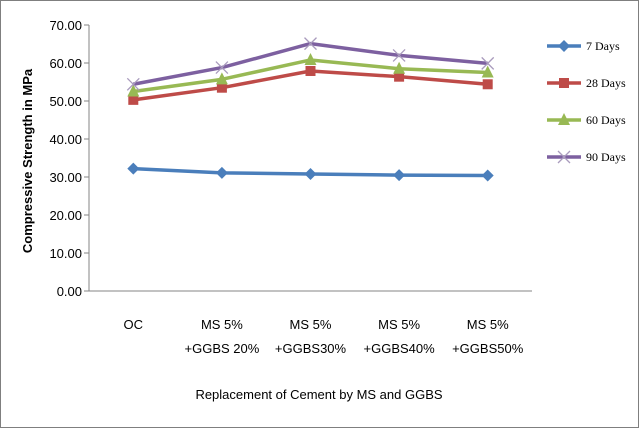  What do you see at coordinates (606, 120) in the screenshot?
I see `legend-label: 60 Days` at bounding box center [606, 120].